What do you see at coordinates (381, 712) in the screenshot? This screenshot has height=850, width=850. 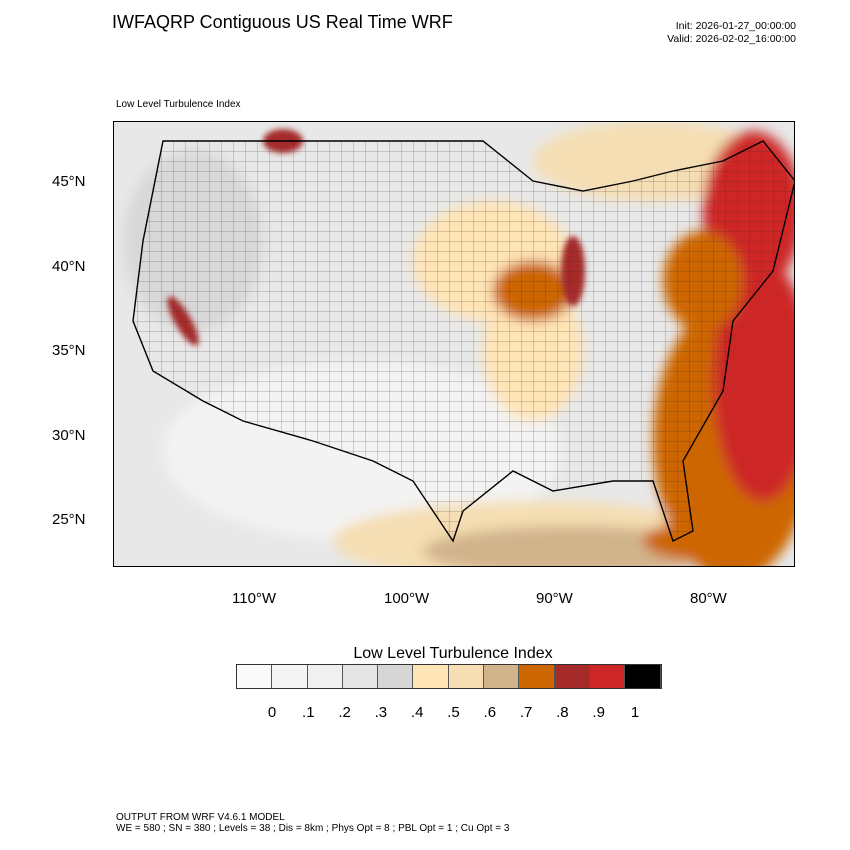 I see `colorbar-label: .3` at bounding box center [381, 712].